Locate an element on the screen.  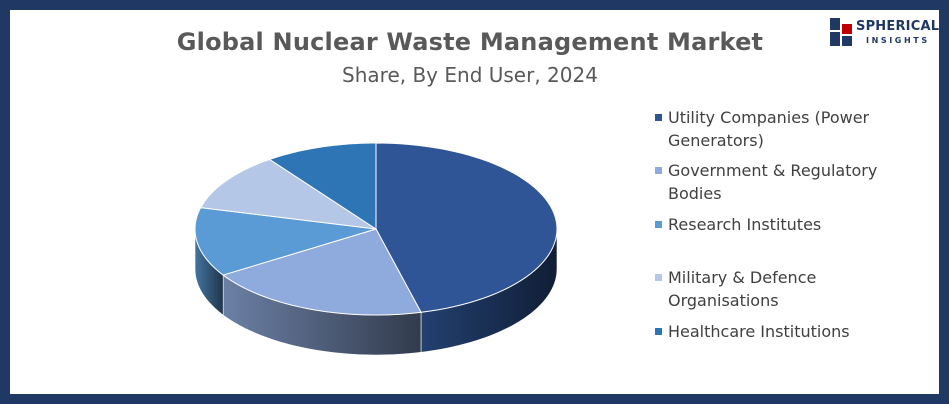
pie-slice-military is located at coordinates (288, 194).